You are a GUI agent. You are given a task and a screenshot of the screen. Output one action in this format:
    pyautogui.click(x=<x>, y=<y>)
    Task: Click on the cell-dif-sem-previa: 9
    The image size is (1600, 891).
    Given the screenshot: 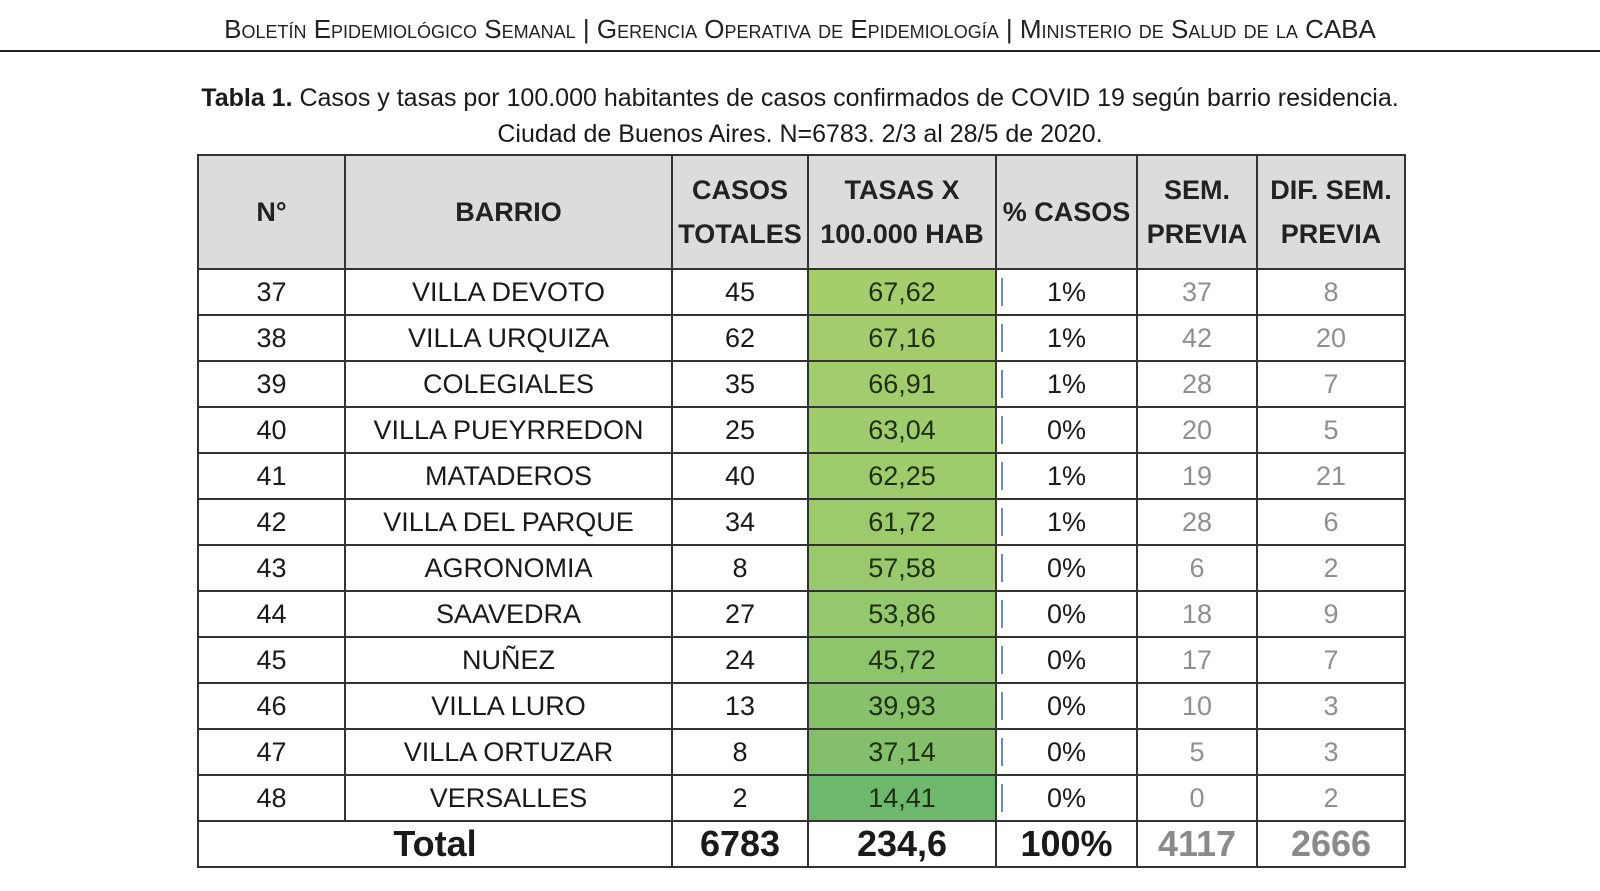 What is the action you would take?
    pyautogui.click(x=1331, y=614)
    